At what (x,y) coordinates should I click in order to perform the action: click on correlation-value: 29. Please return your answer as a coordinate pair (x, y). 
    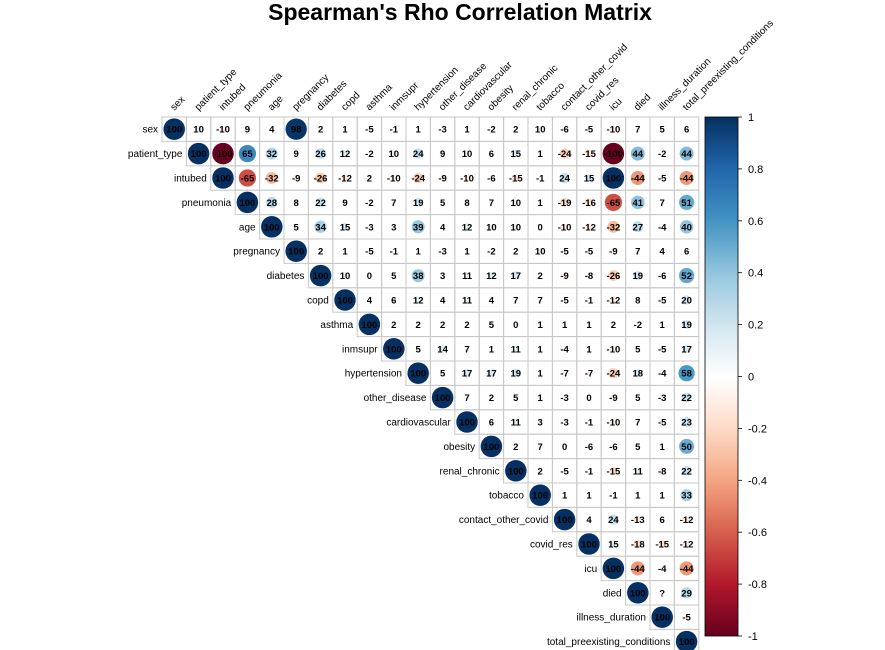
    Looking at the image, I should click on (686, 593).